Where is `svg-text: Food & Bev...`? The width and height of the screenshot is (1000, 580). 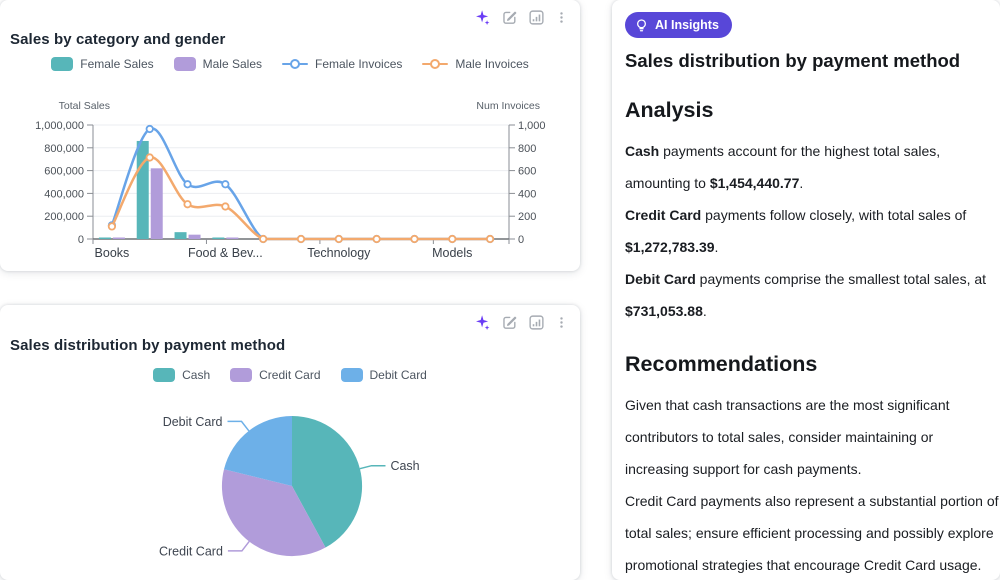
svg-text: Food & Bev... is located at coordinates (225, 253).